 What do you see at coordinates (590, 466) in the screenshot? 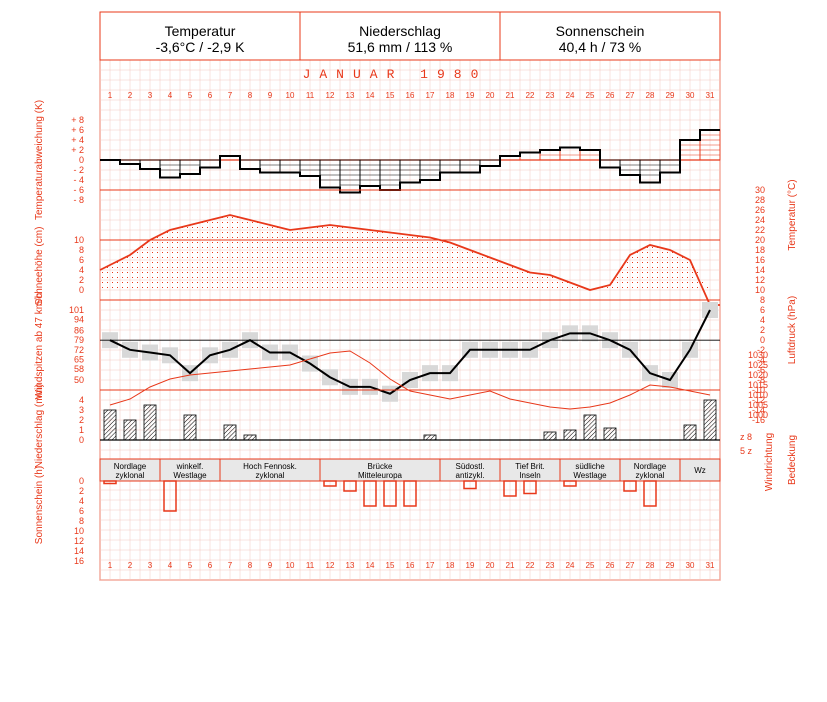
I see `weather-type-label: südliche` at bounding box center [590, 466].